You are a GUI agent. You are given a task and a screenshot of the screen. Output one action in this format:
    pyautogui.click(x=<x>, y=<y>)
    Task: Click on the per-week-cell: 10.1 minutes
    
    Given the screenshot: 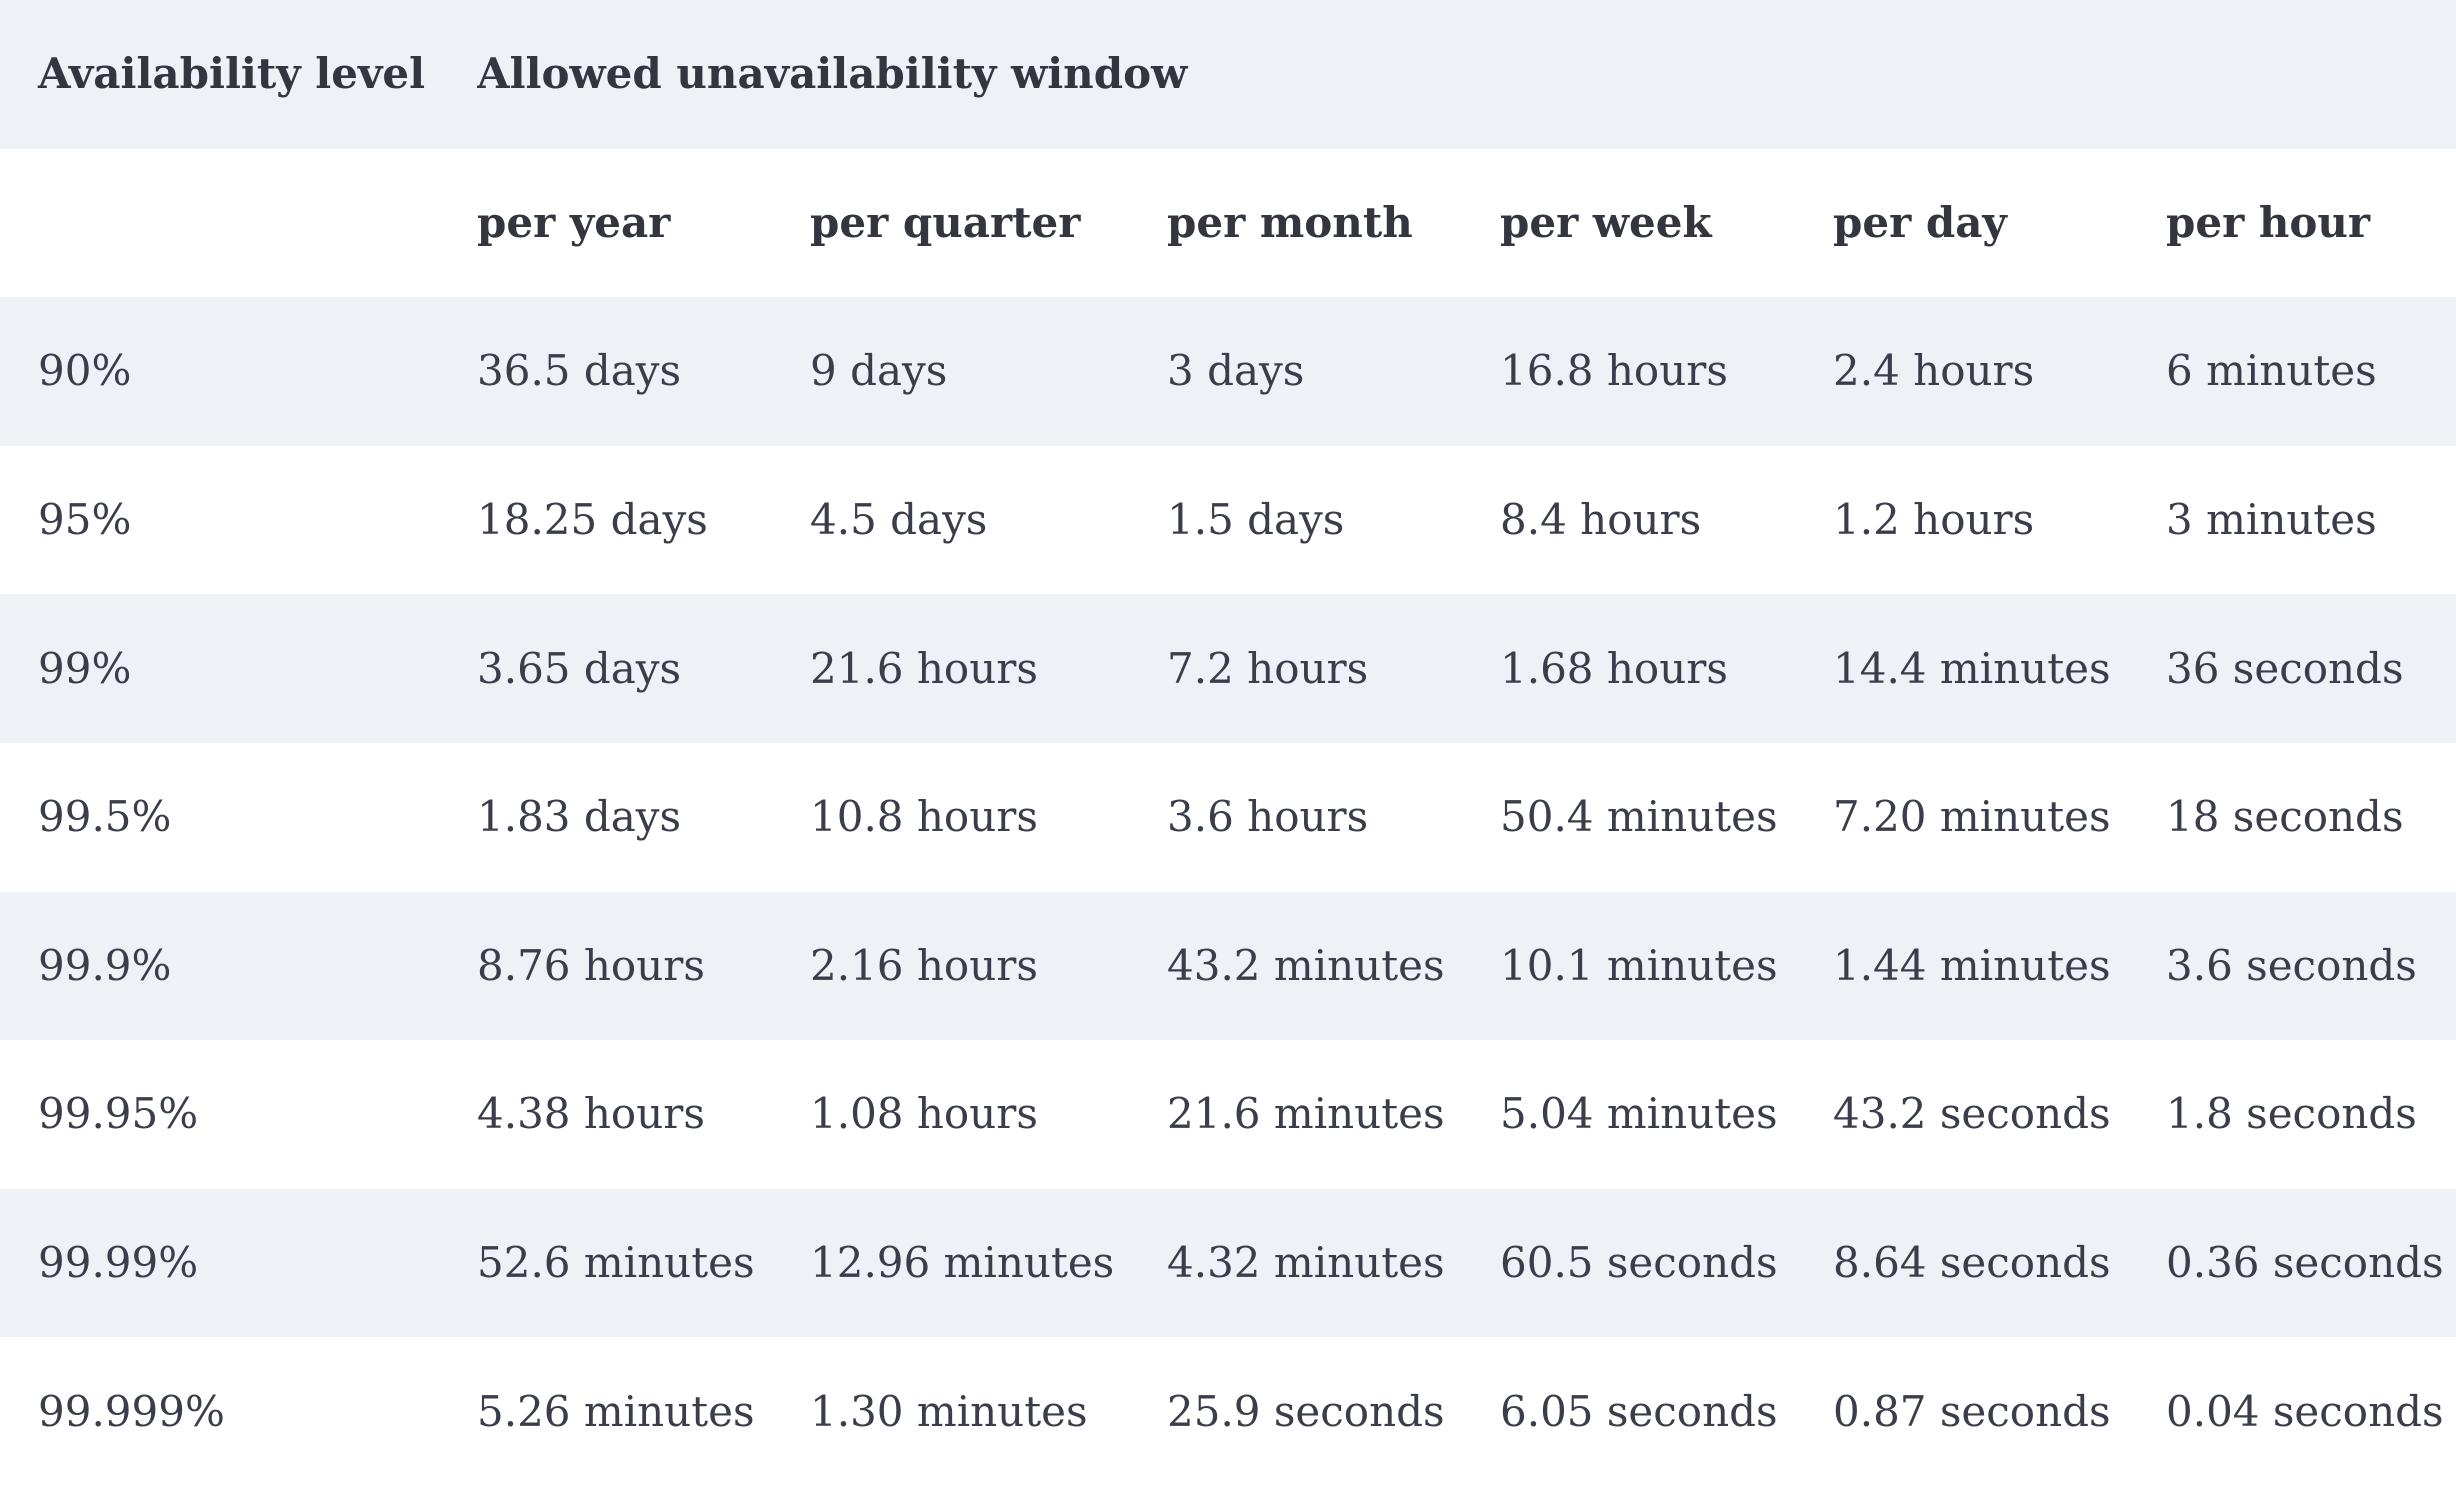 What is the action you would take?
    pyautogui.click(x=1639, y=965)
    